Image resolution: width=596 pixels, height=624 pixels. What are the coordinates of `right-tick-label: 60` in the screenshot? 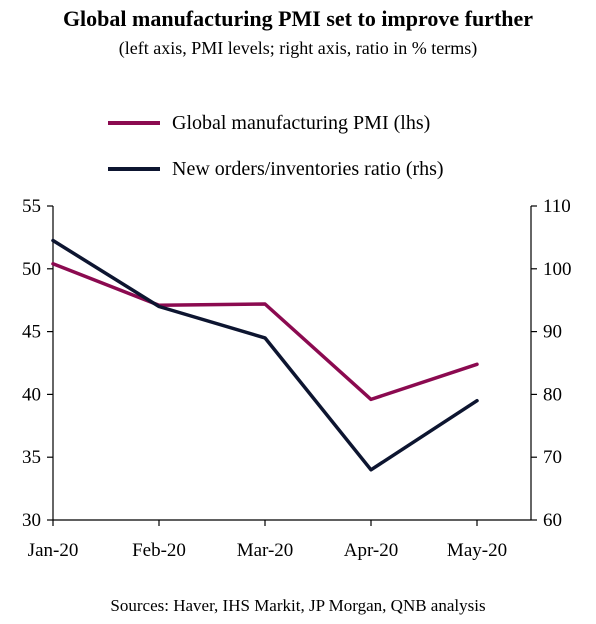 It's located at (552, 520).